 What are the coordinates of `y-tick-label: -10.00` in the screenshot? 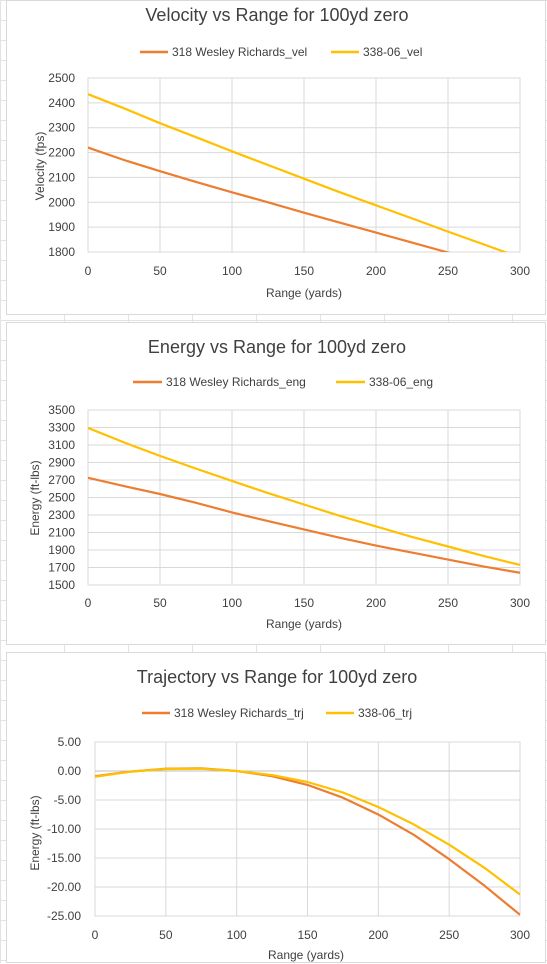 It's located at (64, 829).